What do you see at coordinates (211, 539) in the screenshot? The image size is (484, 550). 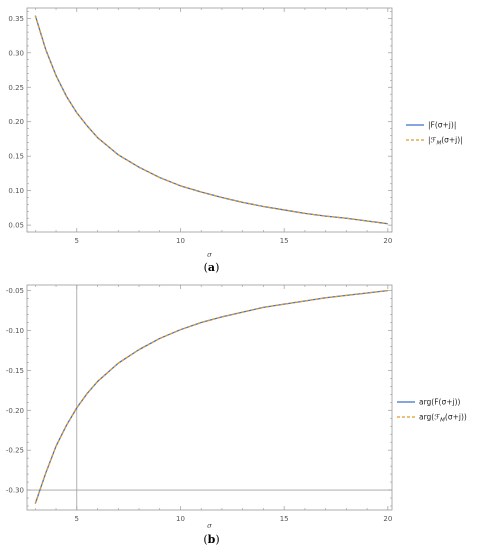 I see `panel-caption: (b)` at bounding box center [211, 539].